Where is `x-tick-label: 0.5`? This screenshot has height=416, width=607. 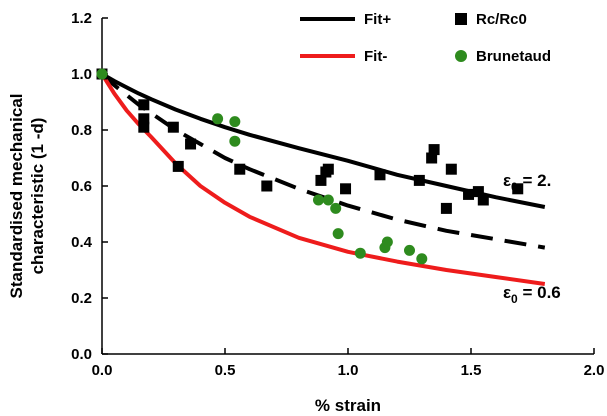 x-tick-label: 0.5 is located at coordinates (225, 370).